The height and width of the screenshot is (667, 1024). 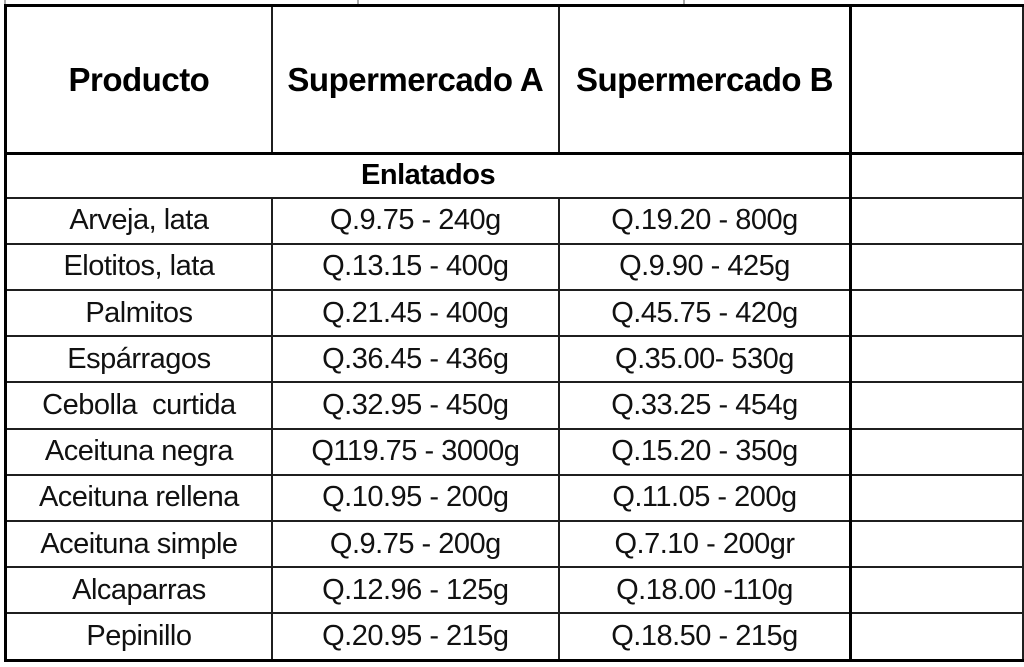 What do you see at coordinates (704, 405) in the screenshot?
I see `price-b-cell: Q.33.25 - 454g` at bounding box center [704, 405].